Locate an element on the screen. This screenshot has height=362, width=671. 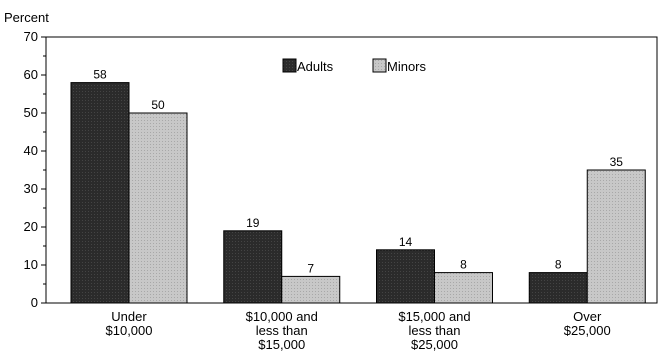
bar-value-label: 7 is located at coordinates (310, 268).